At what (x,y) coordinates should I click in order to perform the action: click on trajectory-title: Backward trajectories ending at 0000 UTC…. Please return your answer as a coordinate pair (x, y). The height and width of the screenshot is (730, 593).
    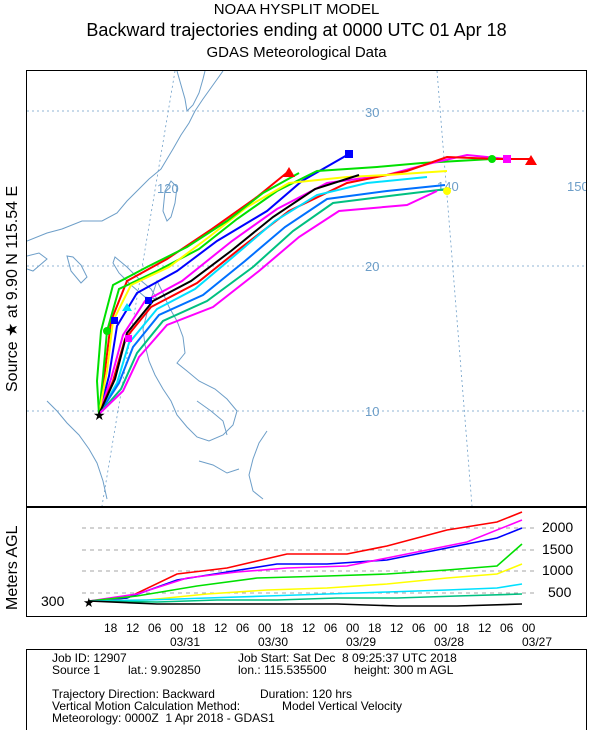
    Looking at the image, I should click on (296, 30).